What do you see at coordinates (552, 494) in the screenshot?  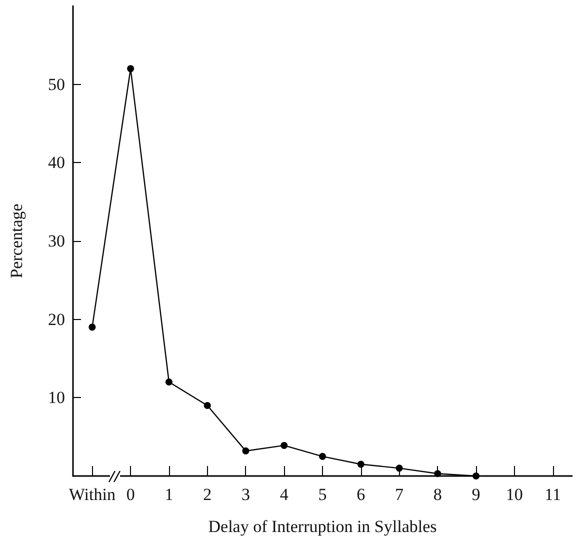 I see `x-tick-label: 11` at bounding box center [552, 494].